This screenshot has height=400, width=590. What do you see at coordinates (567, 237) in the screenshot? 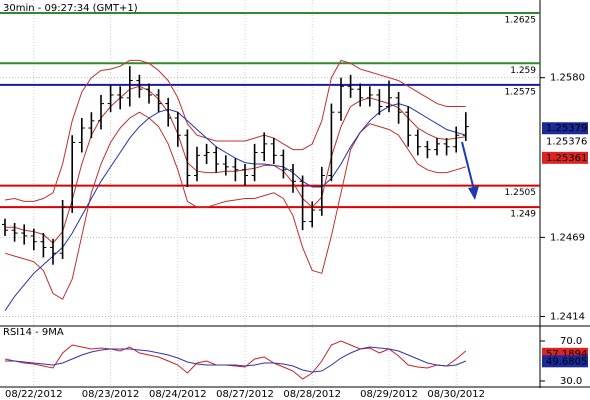
I see `y-tick-label: 1.2469` at bounding box center [567, 237].